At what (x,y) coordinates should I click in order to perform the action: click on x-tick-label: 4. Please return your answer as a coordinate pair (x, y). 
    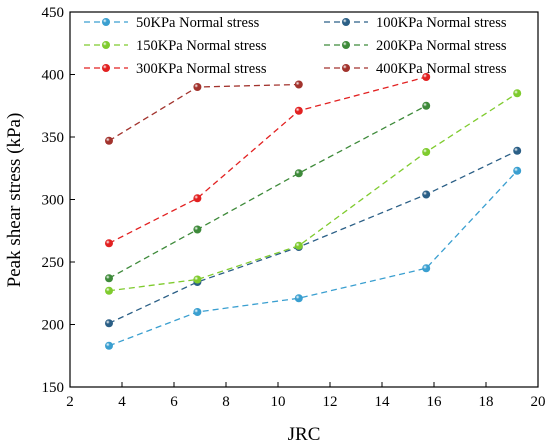
    Looking at the image, I should click on (122, 402).